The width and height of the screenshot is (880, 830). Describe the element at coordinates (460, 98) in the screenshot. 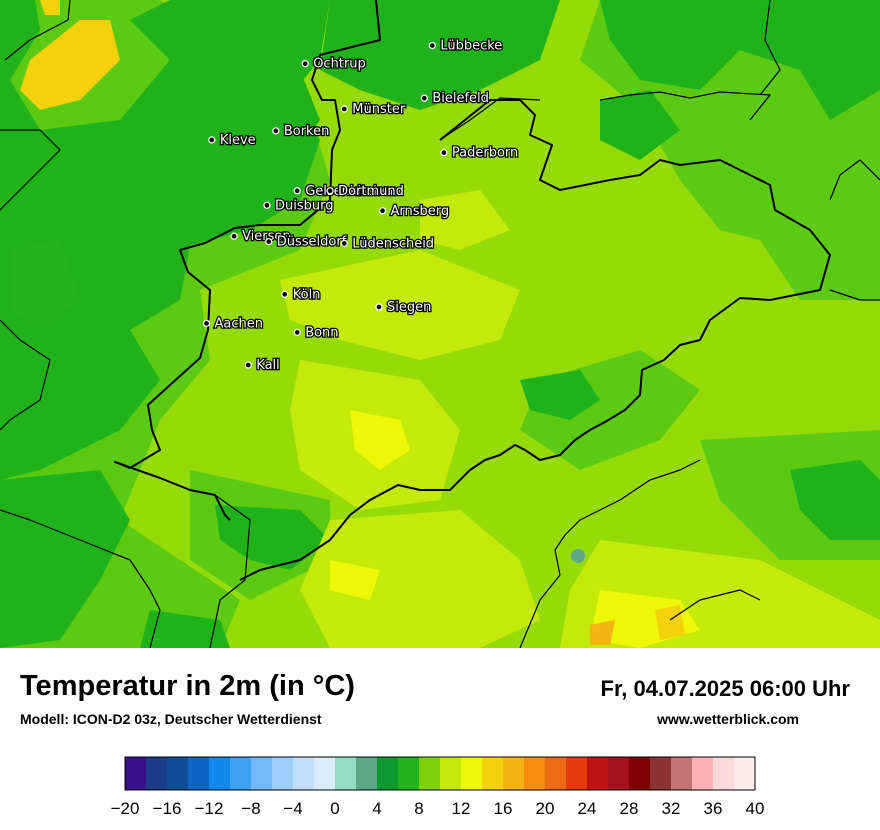

I see `city-label: Bielefeld` at that location.